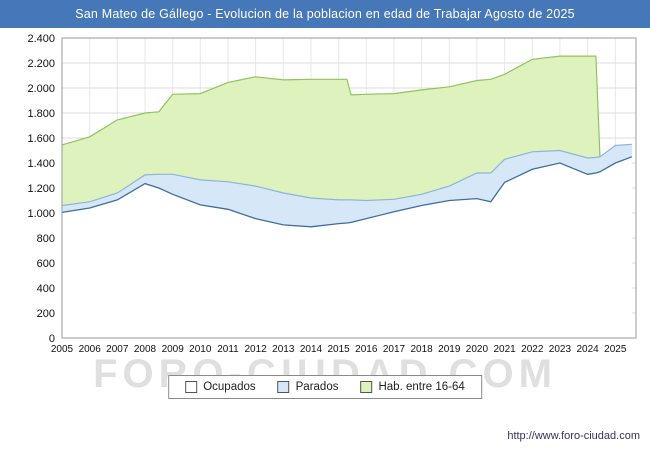 The image size is (650, 450). Describe the element at coordinates (41, 139) in the screenshot. I see `svg-text: 1.600` at that location.